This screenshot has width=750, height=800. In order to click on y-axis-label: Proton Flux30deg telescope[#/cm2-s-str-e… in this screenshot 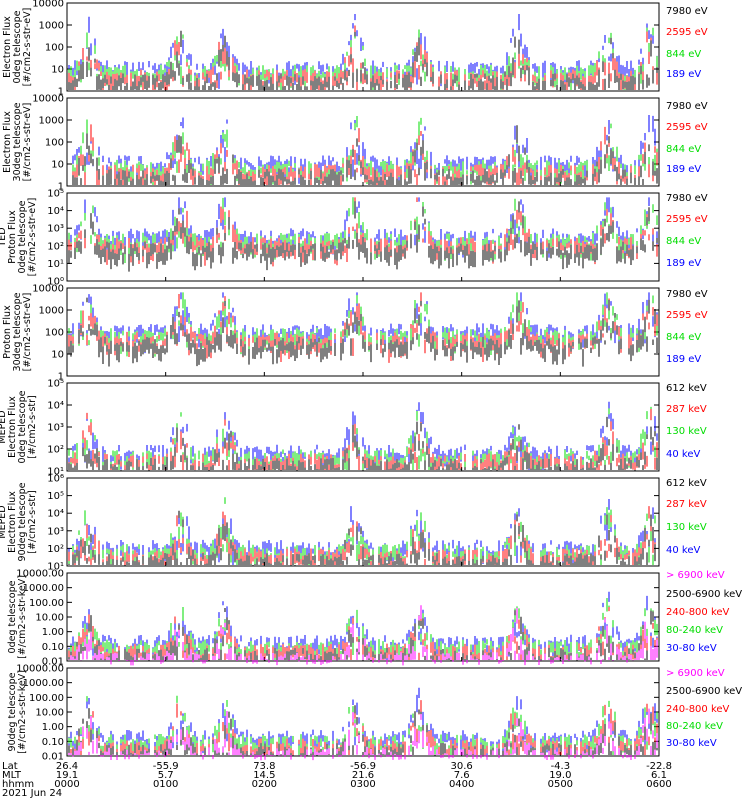, I will do `click(17, 331)`.